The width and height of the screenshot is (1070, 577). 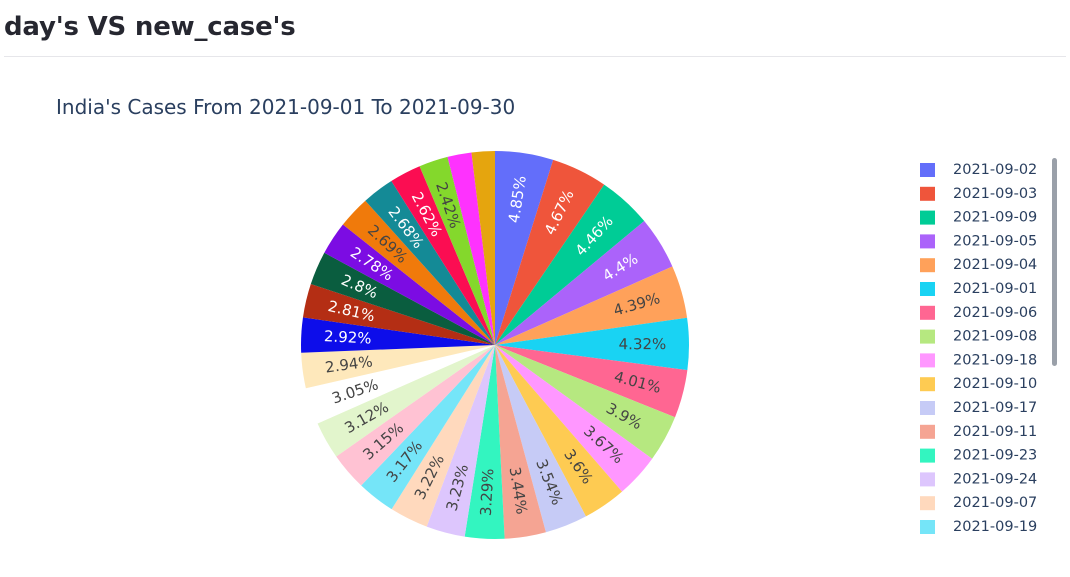 I want to click on legend-item: 2021-09-23, so click(x=978, y=456).